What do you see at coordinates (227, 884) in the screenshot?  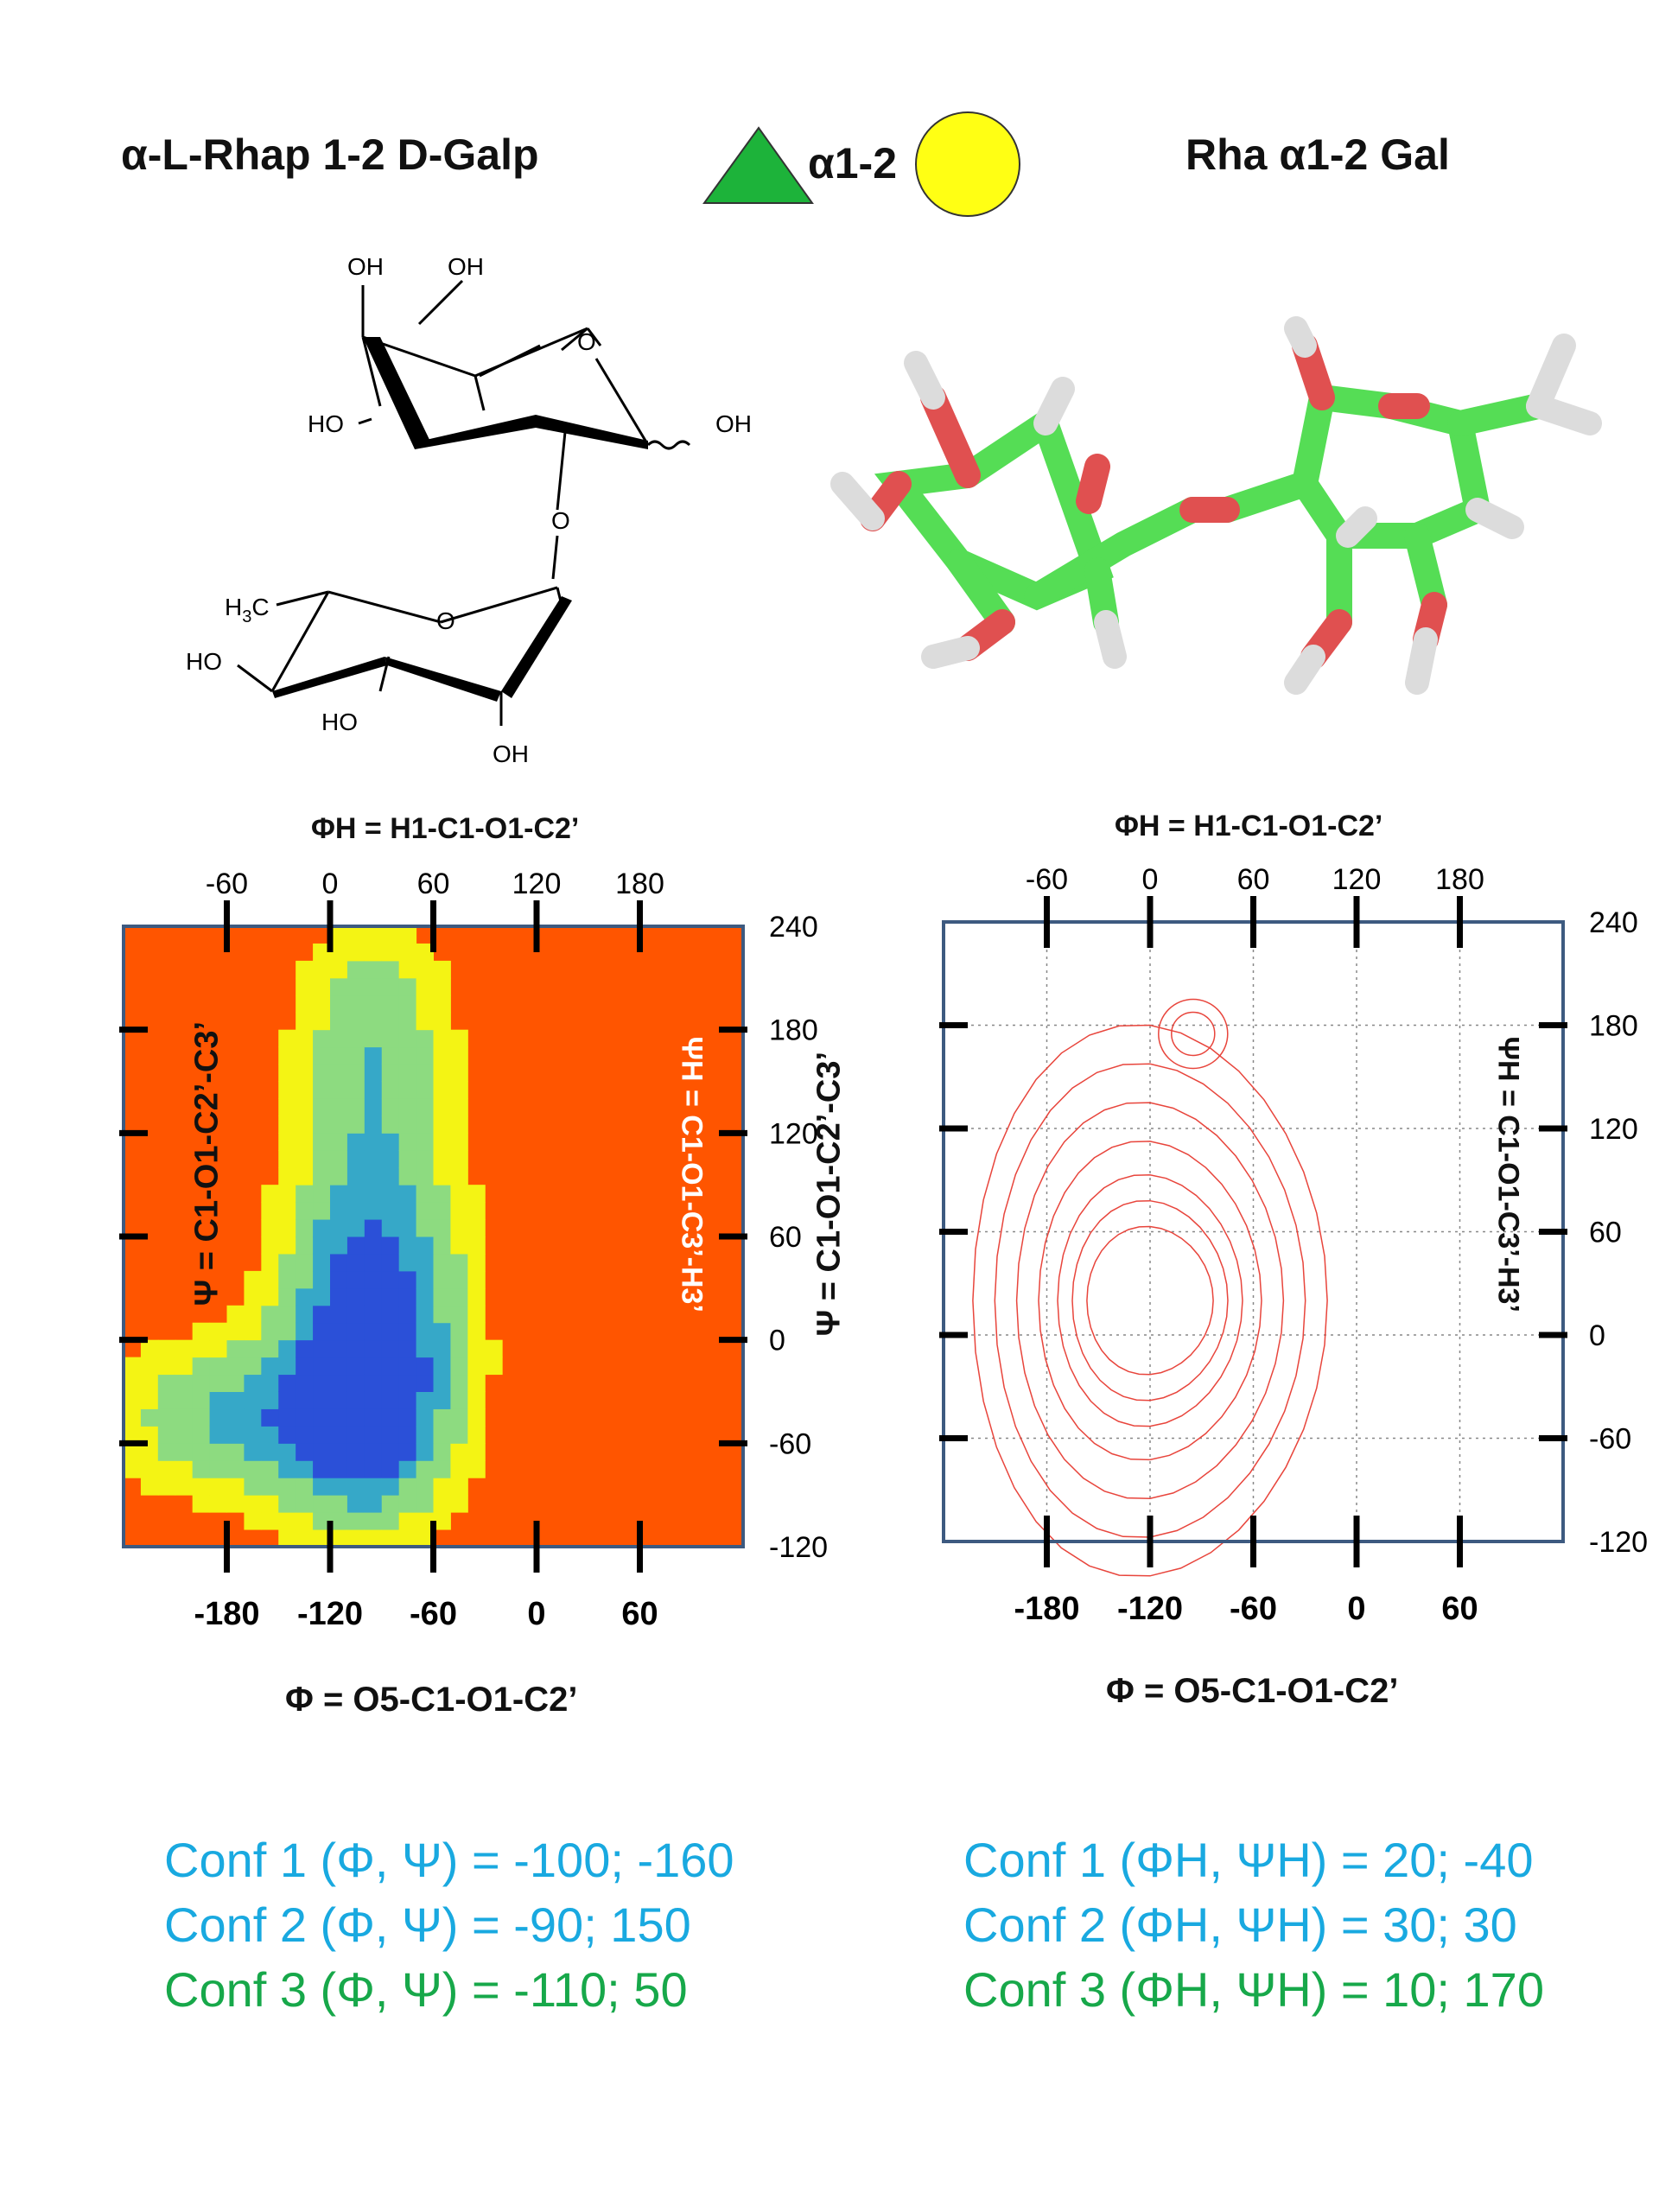 I see `top-tick-label: -60` at bounding box center [227, 884].